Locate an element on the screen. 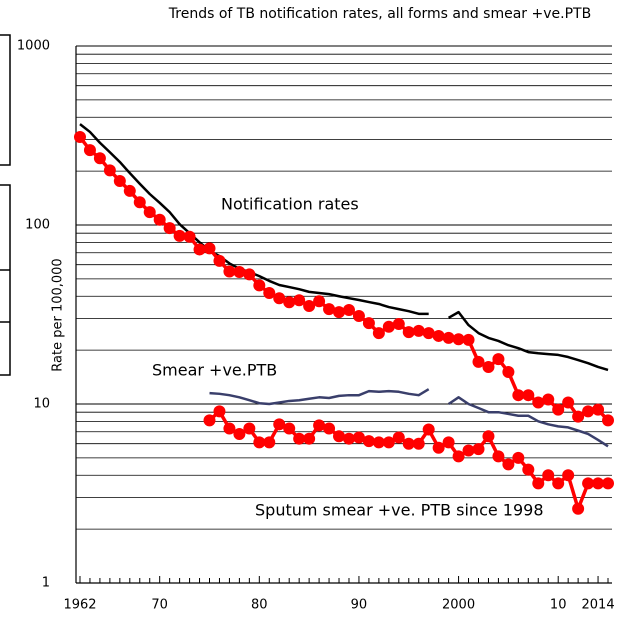 The height and width of the screenshot is (618, 630). x-tick-label: 2000 is located at coordinates (458, 605).